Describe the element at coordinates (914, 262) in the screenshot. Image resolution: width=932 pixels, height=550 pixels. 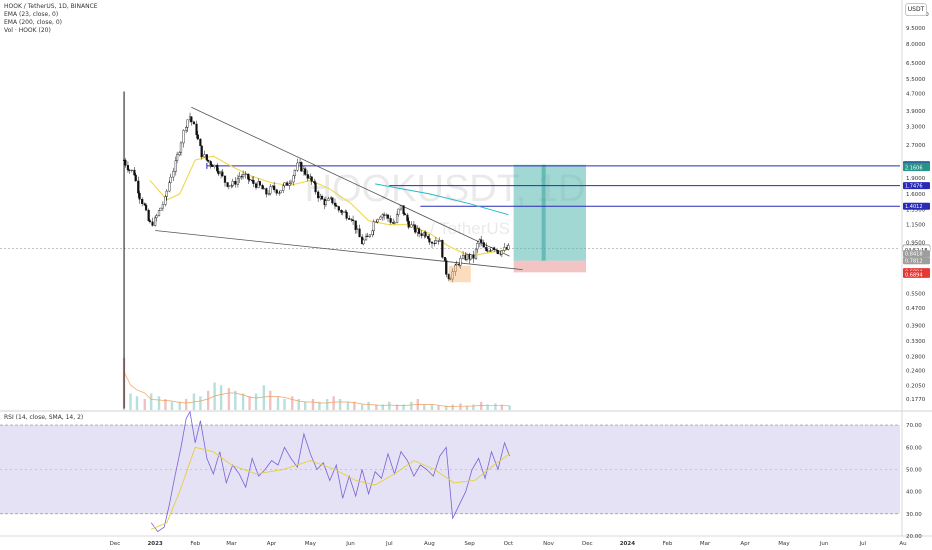
I see `price-tag-label: 0.7812` at that location.